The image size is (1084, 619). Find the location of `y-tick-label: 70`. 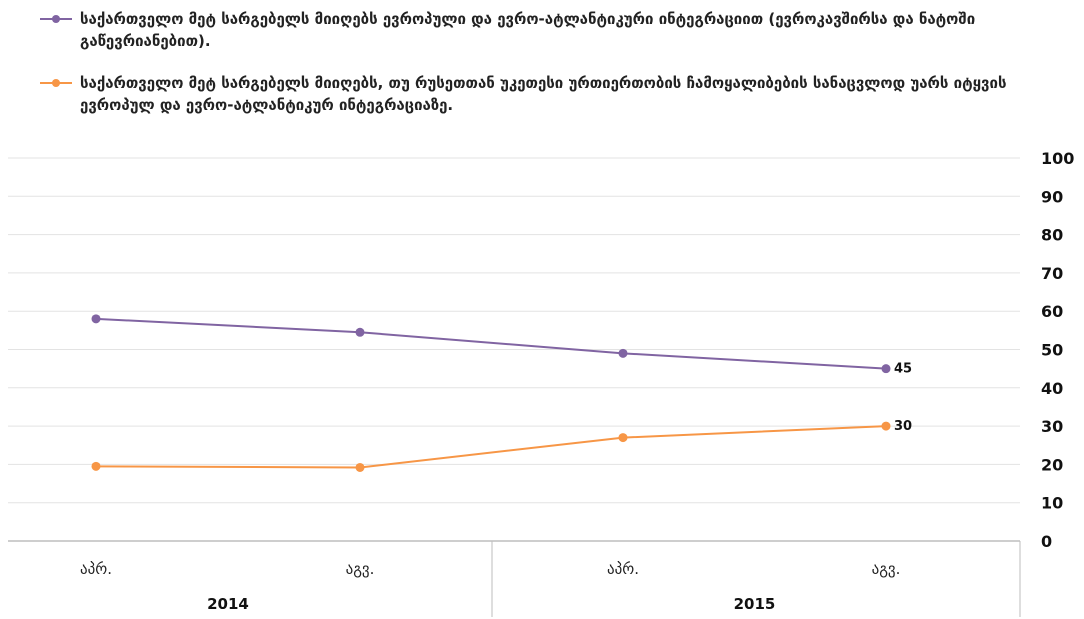

y-tick-label: 70 is located at coordinates (1052, 273).